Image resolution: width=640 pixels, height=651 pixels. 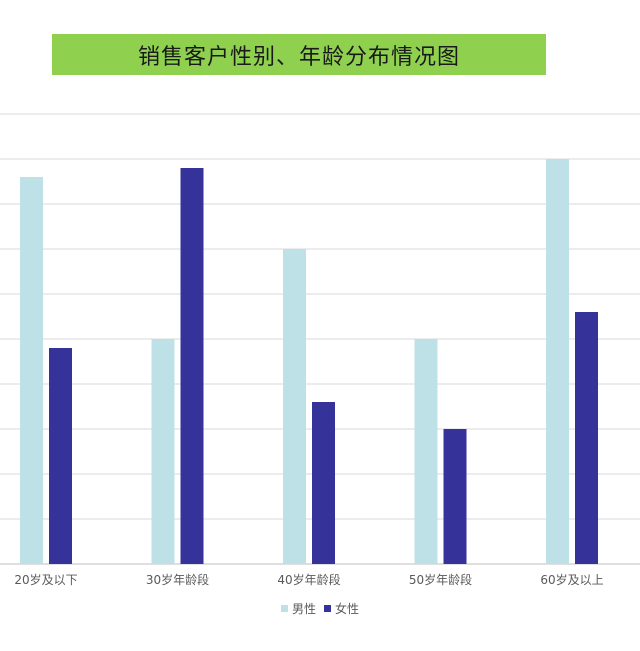 I want to click on x-tick-label: 60岁及以上, so click(x=571, y=579).